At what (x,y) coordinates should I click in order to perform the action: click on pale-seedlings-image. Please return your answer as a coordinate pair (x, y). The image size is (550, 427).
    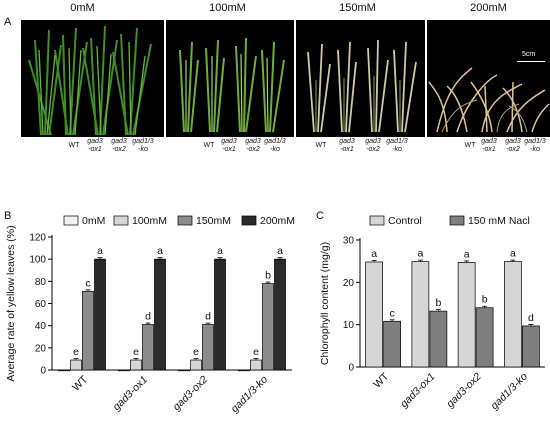
    Looking at the image, I should click on (362, 86).